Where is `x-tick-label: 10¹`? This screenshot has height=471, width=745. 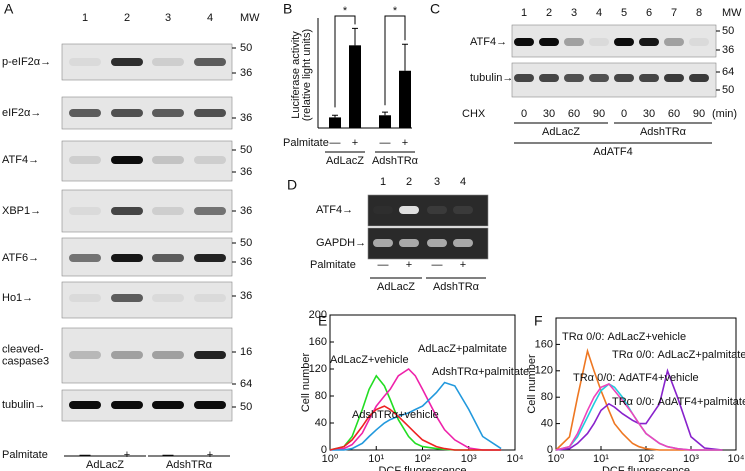 x-tick-label: 10¹ is located at coordinates (601, 459).